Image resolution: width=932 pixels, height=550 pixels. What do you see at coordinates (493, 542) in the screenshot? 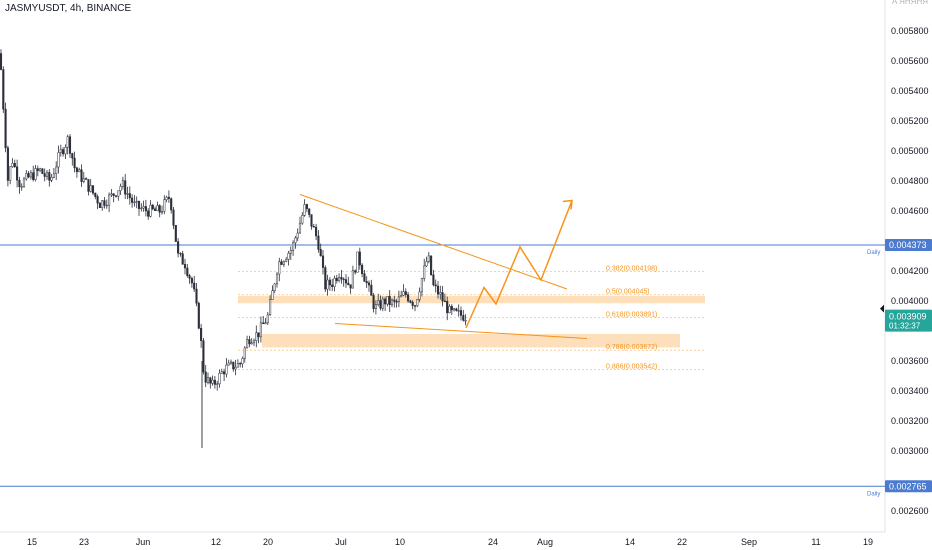
I see `time-tick-label: 24` at bounding box center [493, 542].